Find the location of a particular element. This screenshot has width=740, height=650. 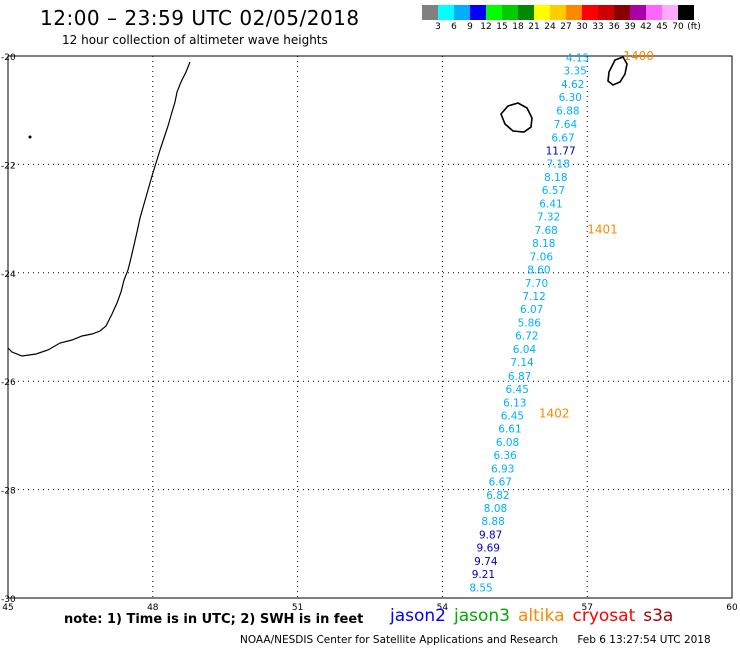

wave-height-value: 8.08 is located at coordinates (495, 509).